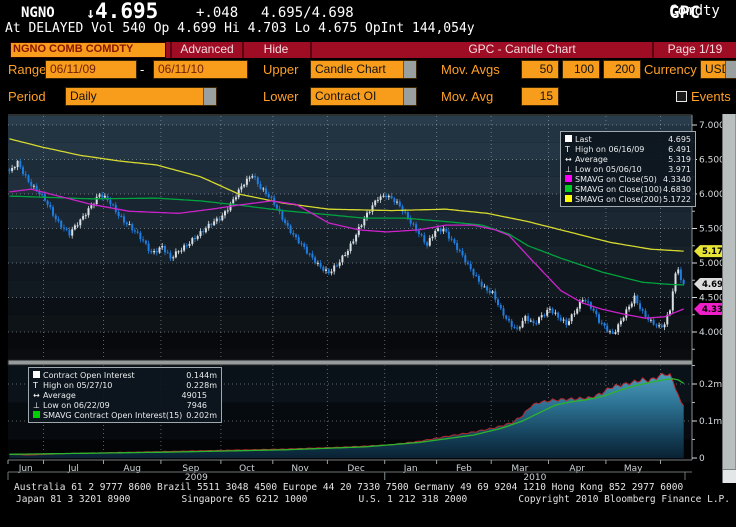 This screenshot has width=736, height=527. I want to click on legend-label: SMAVG on Close(200), so click(618, 199).